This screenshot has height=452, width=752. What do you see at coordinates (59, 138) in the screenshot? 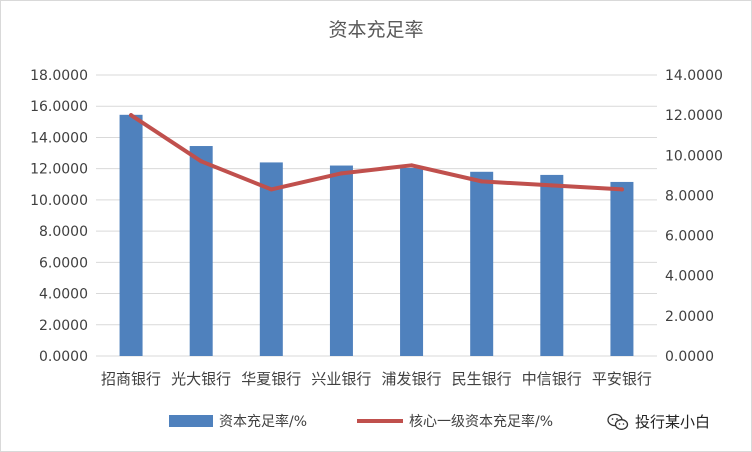
I see `y-left-tick-label: 14.0000` at bounding box center [59, 138].